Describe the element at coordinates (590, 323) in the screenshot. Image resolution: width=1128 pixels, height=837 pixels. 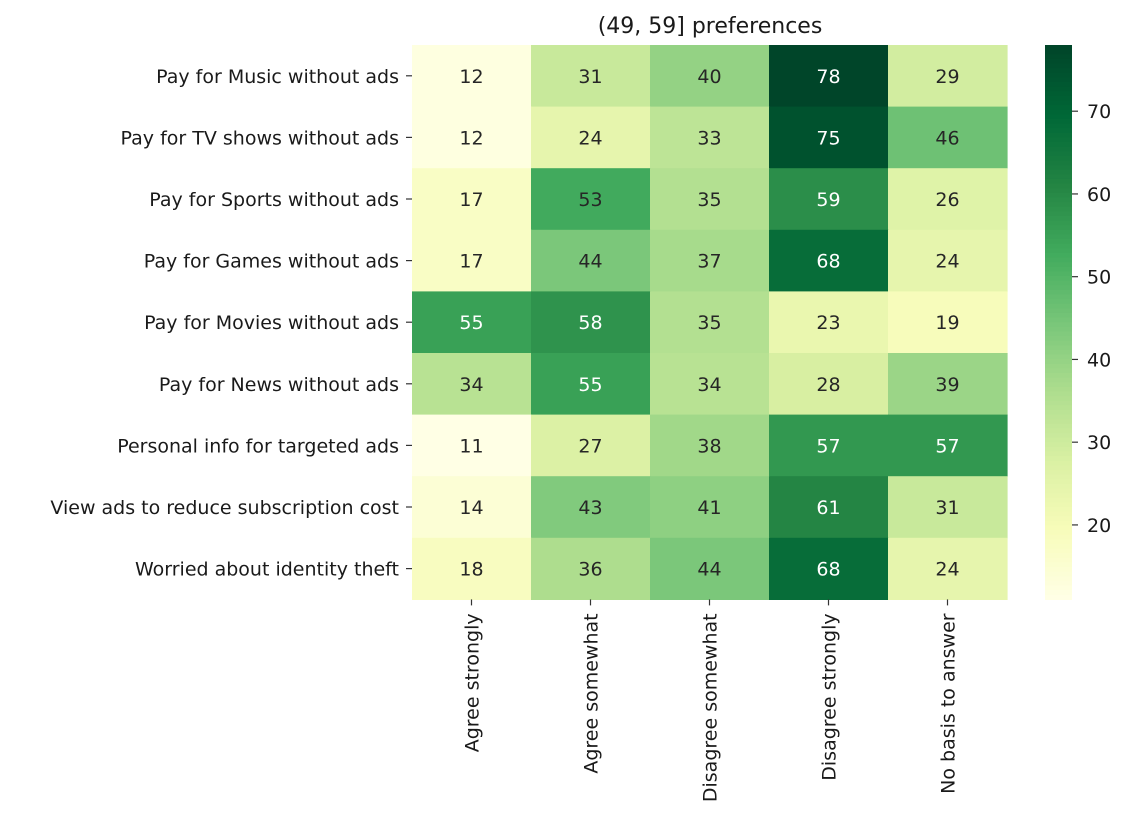
I see `cell-value-label: 58` at that location.